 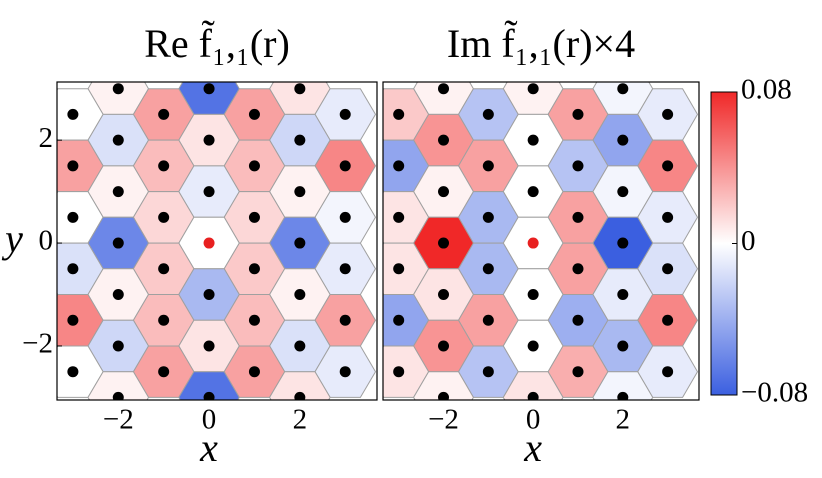 I want to click on y-axis-label: y, so click(x=12, y=238).